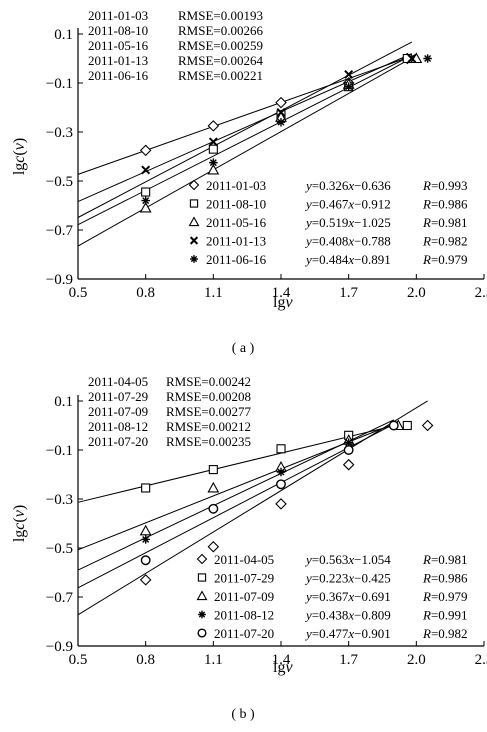 This screenshot has width=487, height=732. What do you see at coordinates (243, 348) in the screenshot?
I see `panel-label: ( a )` at bounding box center [243, 348].